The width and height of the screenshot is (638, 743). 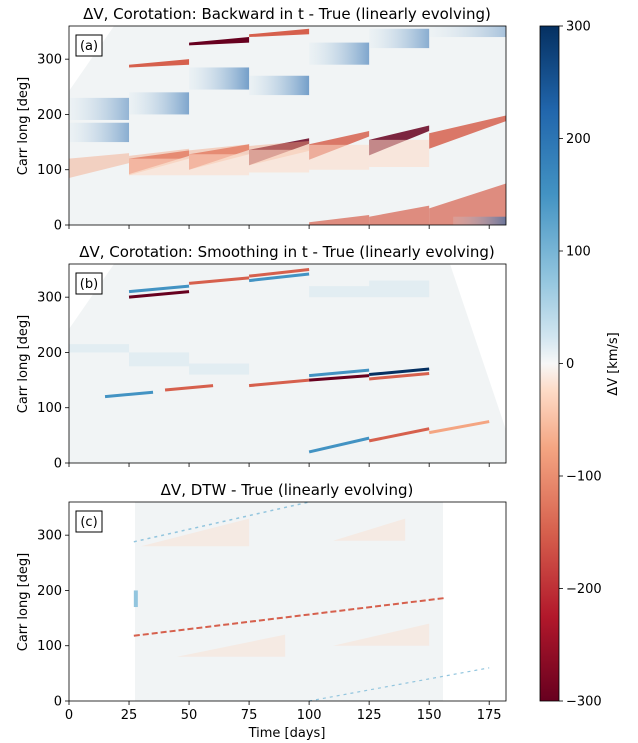 I want to click on cb-tick-label--300: −300, so click(x=584, y=702).